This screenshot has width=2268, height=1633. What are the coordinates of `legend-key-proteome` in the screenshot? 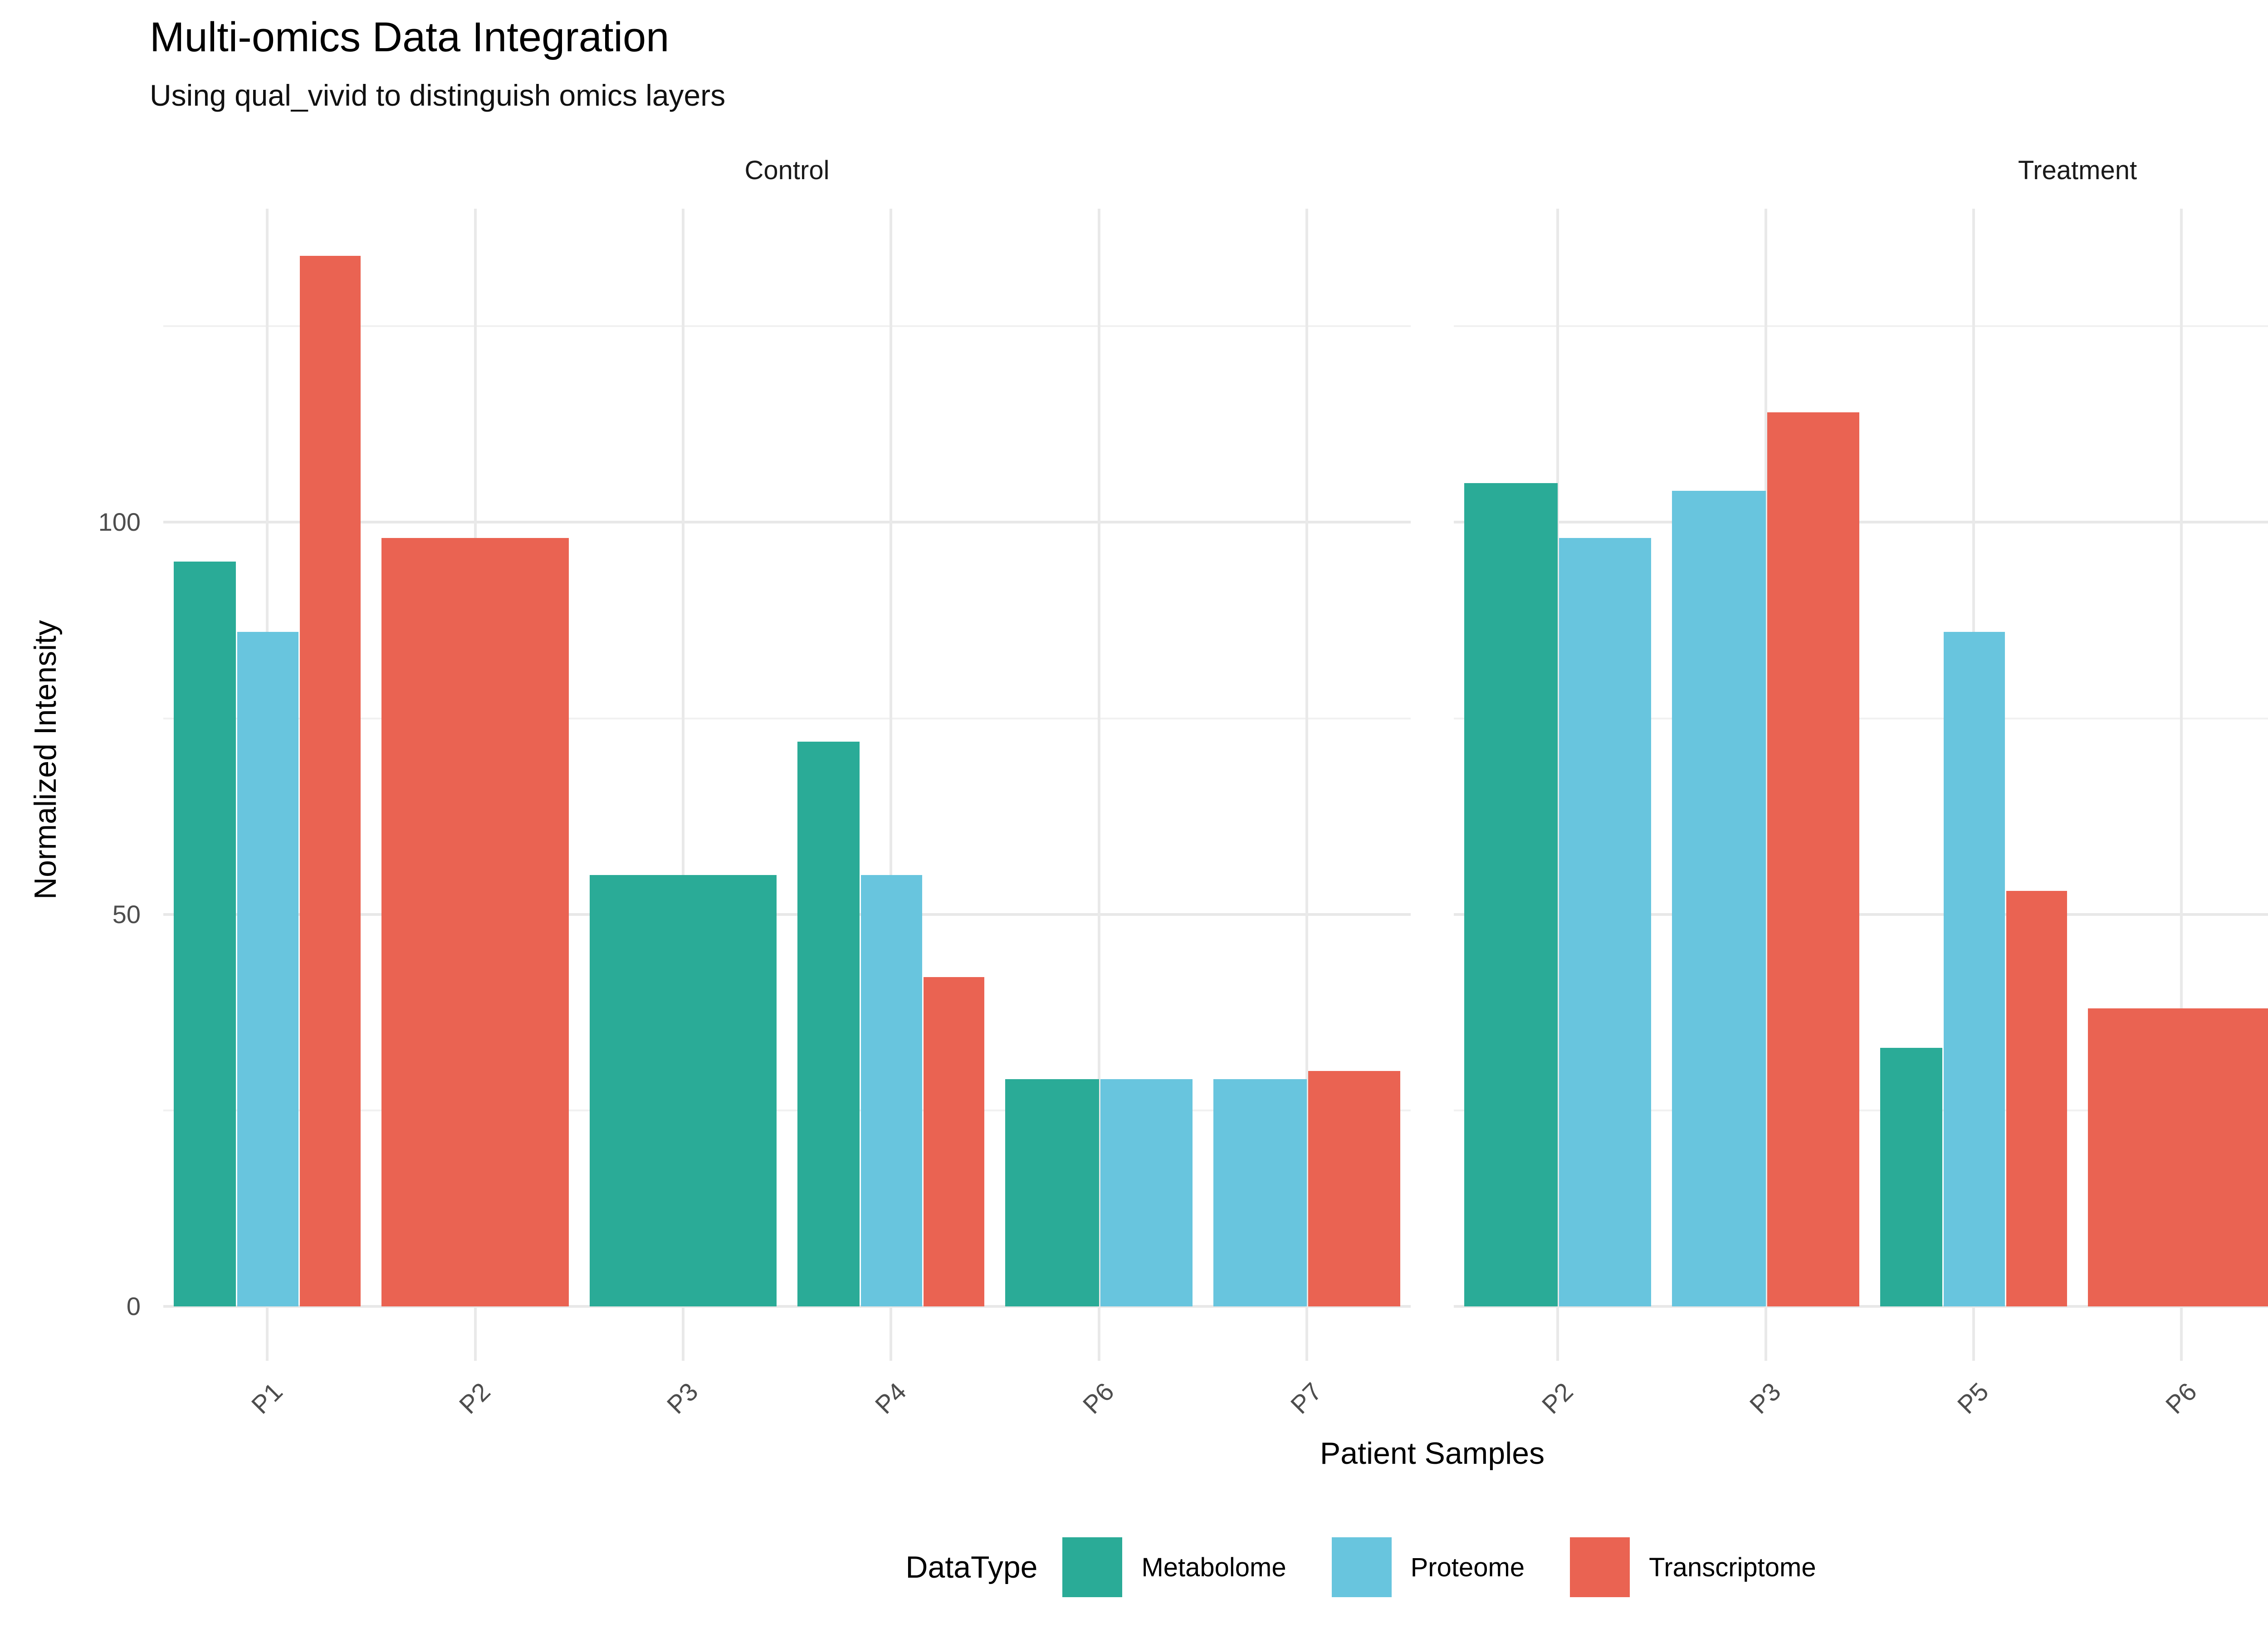 It's located at (1362, 1567).